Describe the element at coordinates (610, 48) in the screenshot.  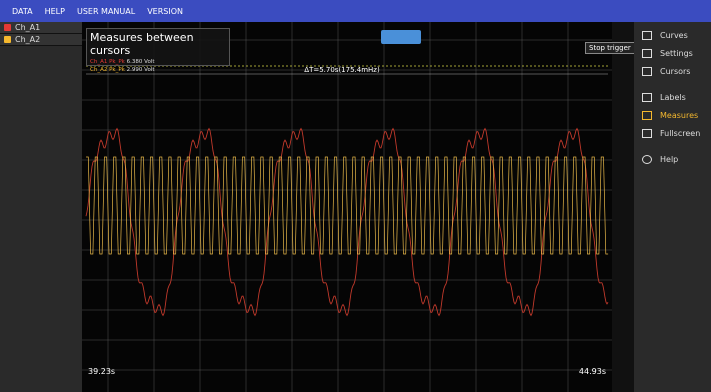
I see `stop-trigger-button: Stop trigger` at that location.